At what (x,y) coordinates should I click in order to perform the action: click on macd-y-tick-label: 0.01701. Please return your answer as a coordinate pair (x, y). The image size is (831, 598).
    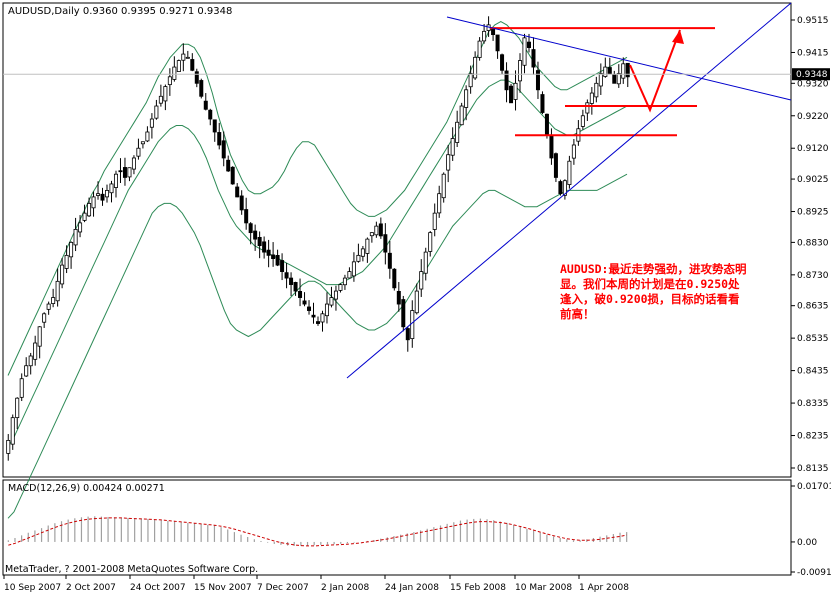
    Looking at the image, I should click on (814, 487).